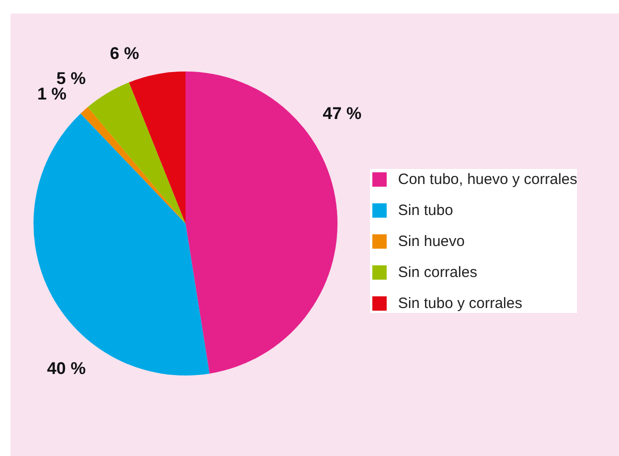 Image resolution: width=619 pixels, height=456 pixels. What do you see at coordinates (125, 54) in the screenshot?
I see `data-label: 6 %` at bounding box center [125, 54].